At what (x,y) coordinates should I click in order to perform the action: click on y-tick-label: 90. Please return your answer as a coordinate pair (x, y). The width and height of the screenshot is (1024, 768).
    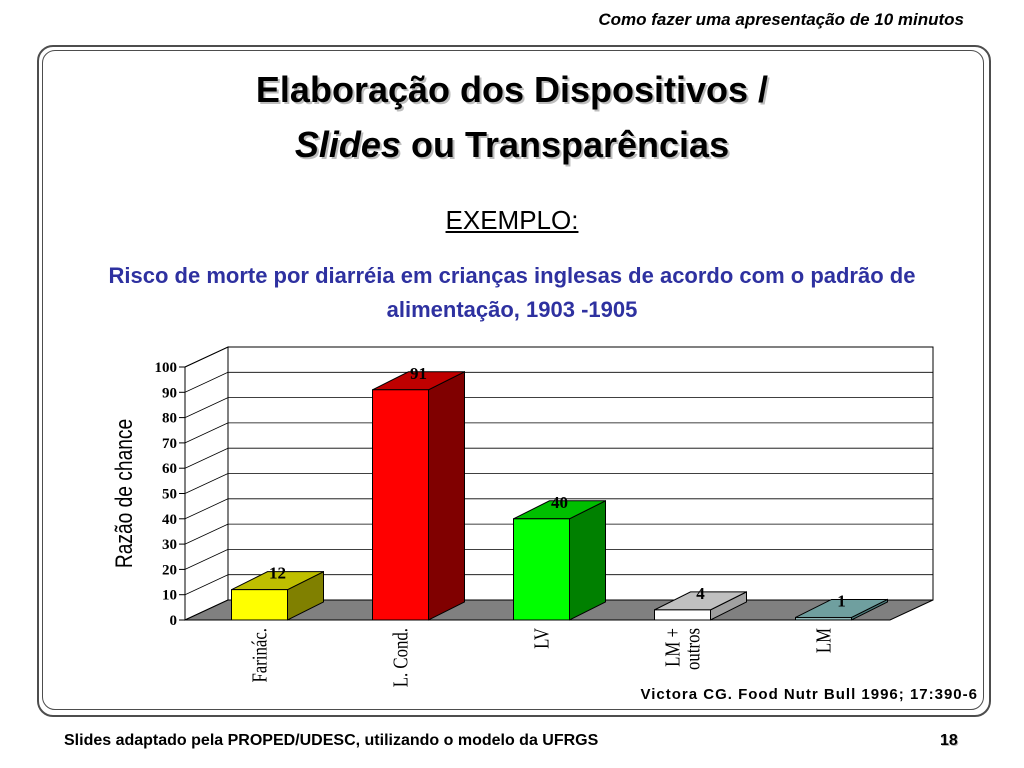
    Looking at the image, I should click on (169, 393).